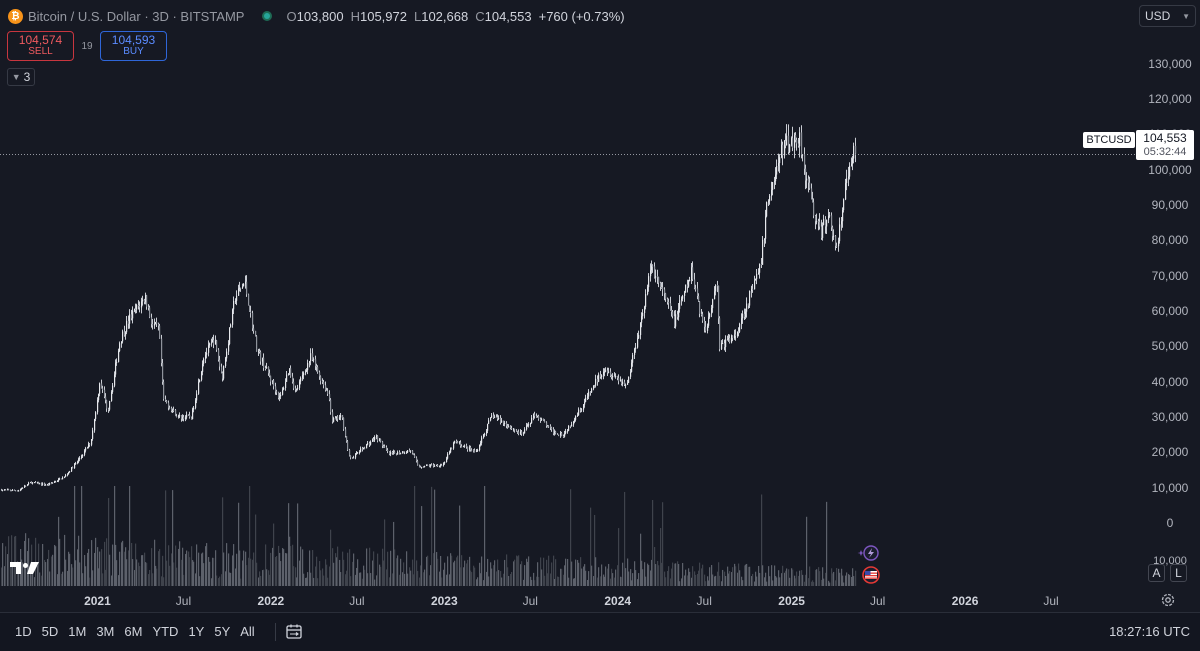 The width and height of the screenshot is (1200, 651). I want to click on tradingview-logo, so click(25, 568).